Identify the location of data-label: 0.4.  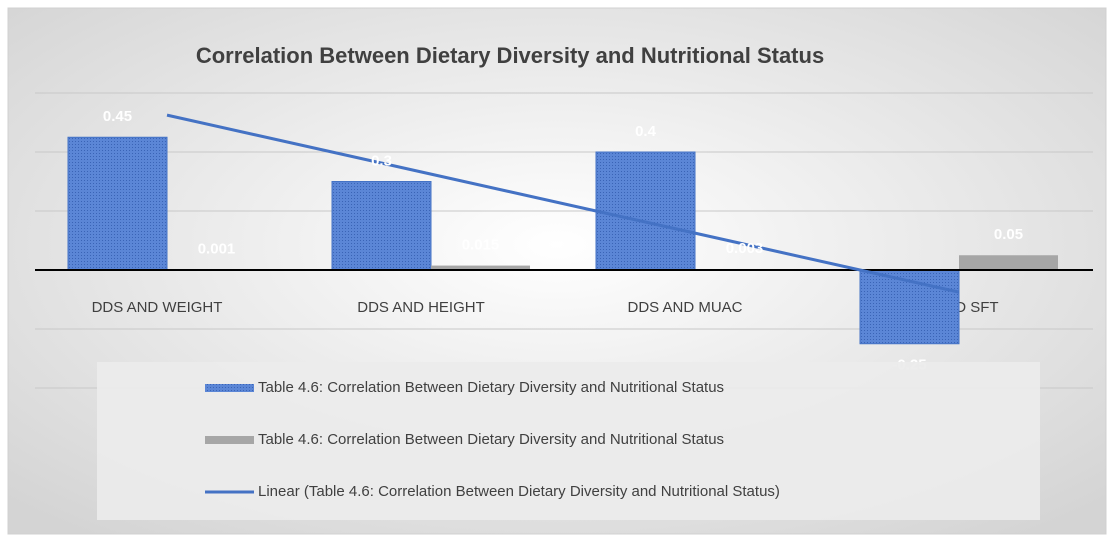
(646, 131).